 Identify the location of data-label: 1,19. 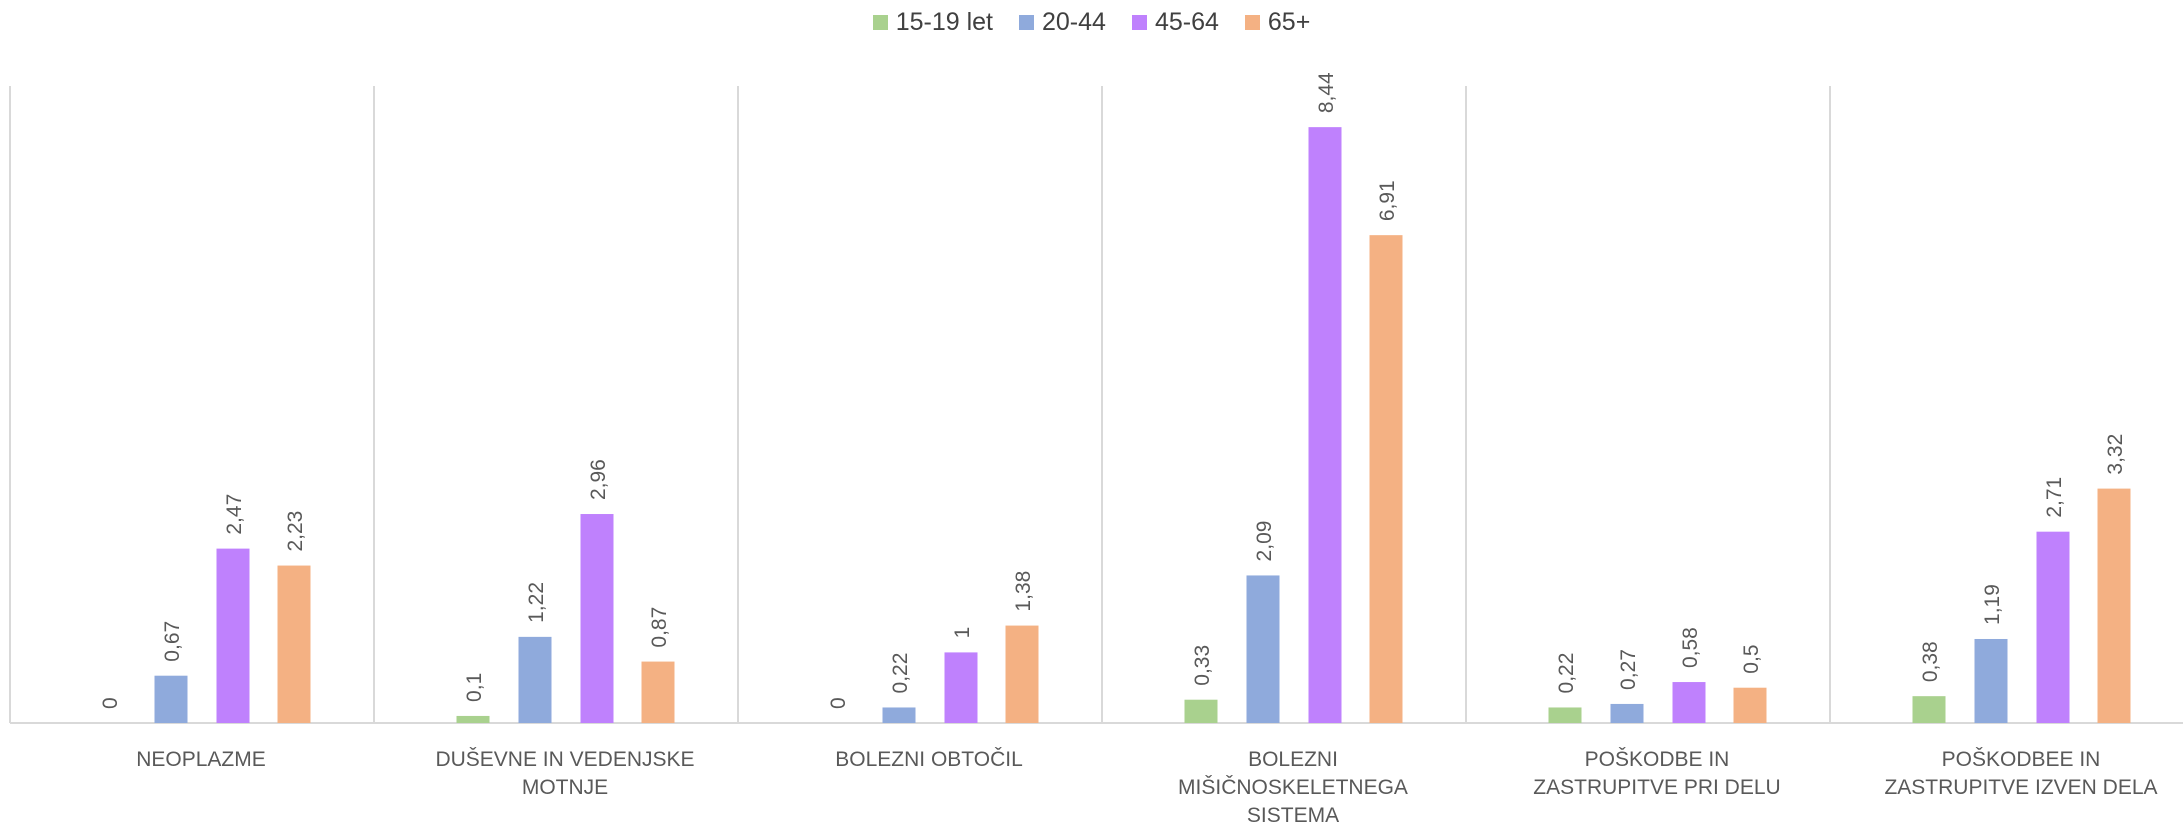
(1992, 604).